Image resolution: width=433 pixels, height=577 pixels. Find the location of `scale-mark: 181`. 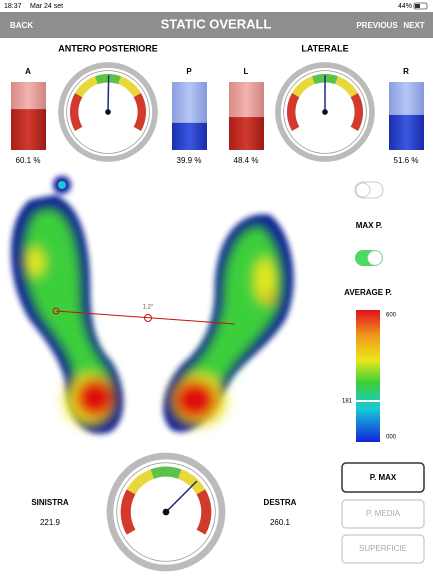

scale-mark: 181 is located at coordinates (347, 402).